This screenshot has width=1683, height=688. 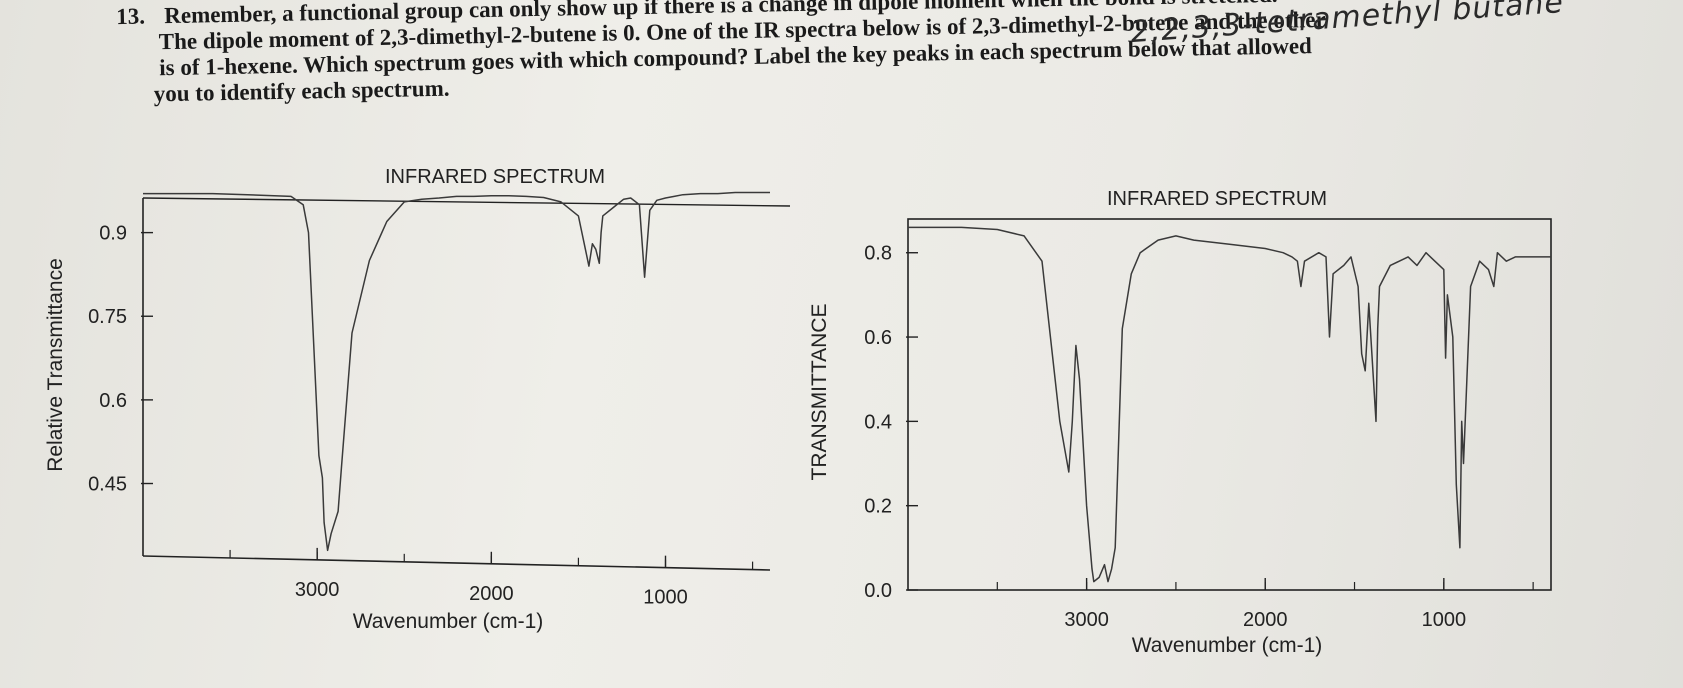 What do you see at coordinates (113, 234) in the screenshot?
I see `y-tick-label: 0.9` at bounding box center [113, 234].